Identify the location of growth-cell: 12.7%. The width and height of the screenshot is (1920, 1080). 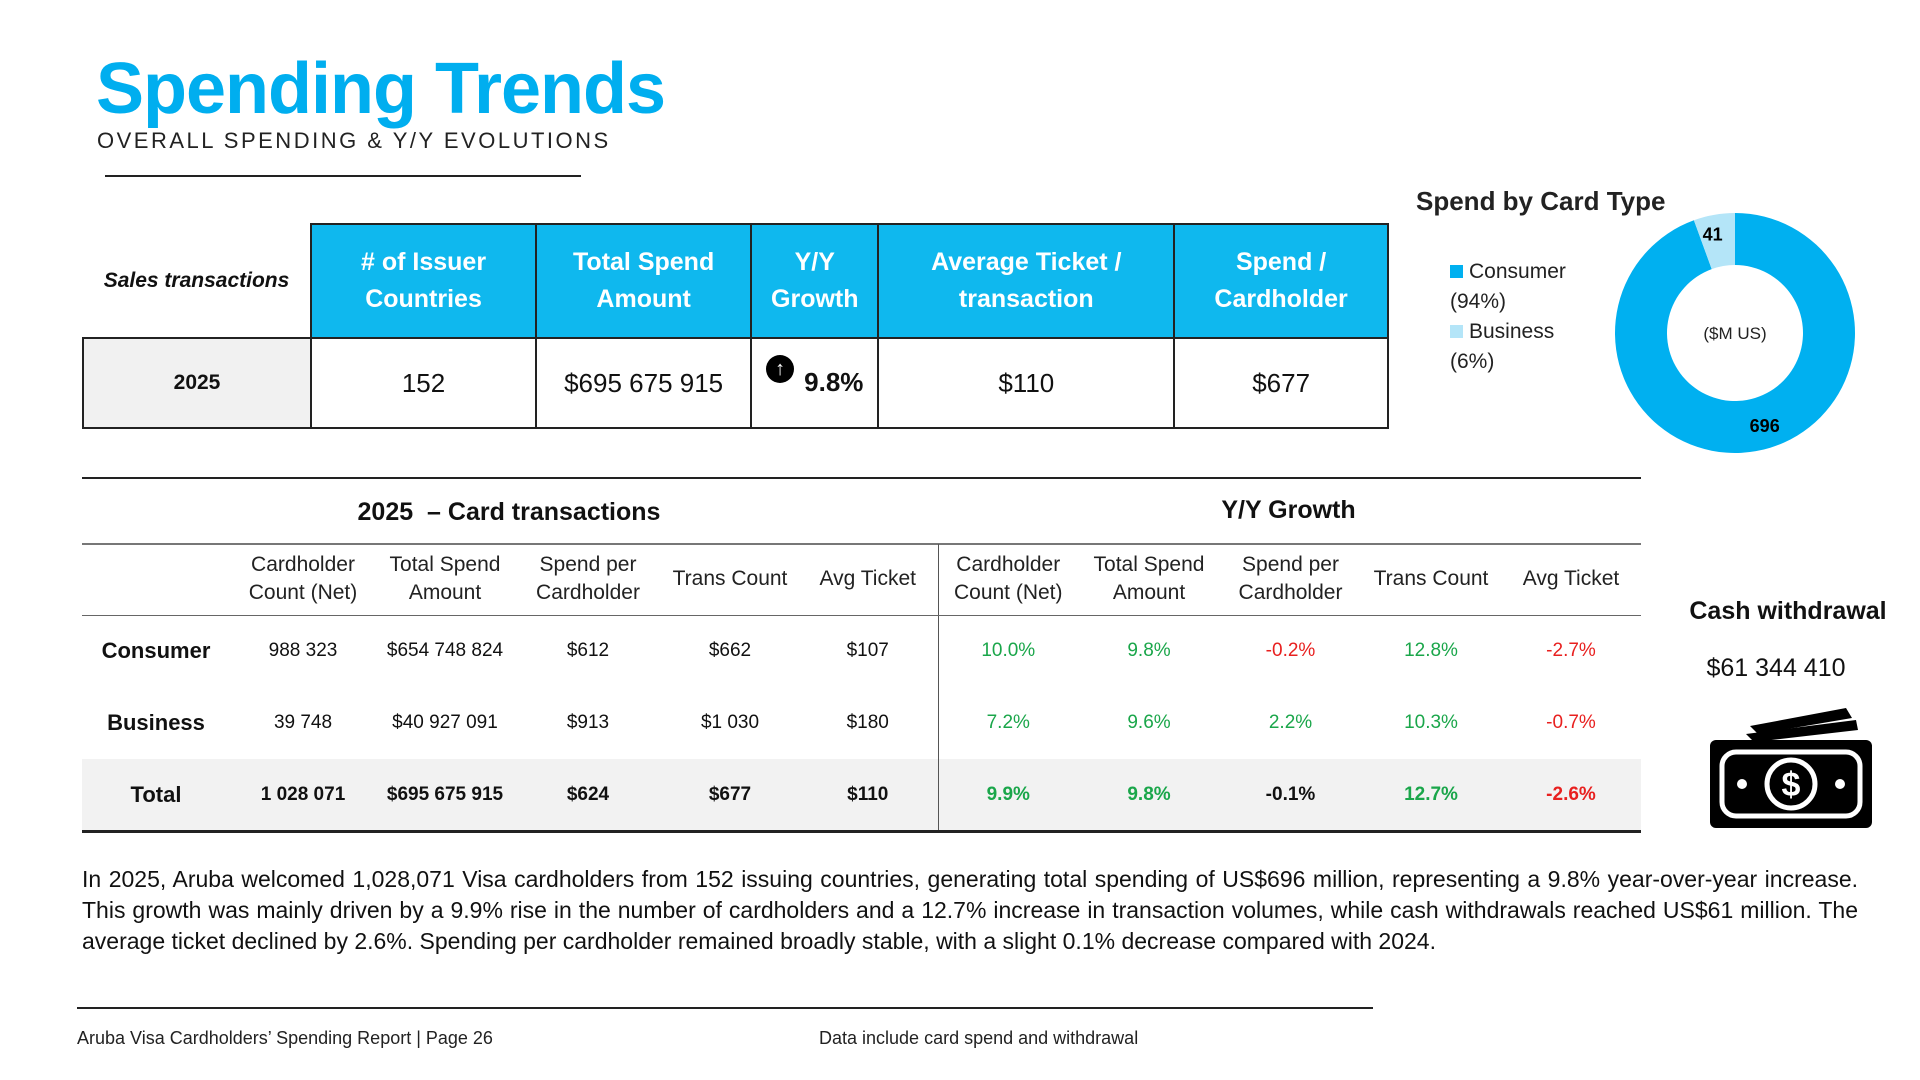
(1431, 795).